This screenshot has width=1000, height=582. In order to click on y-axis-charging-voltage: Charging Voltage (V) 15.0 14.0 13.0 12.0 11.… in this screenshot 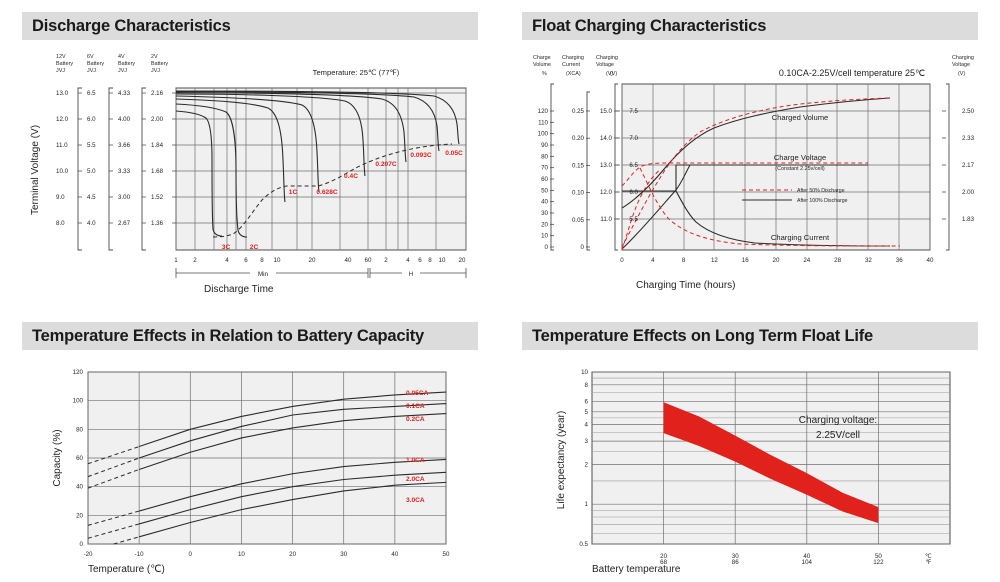, I will do `click(607, 153)`.